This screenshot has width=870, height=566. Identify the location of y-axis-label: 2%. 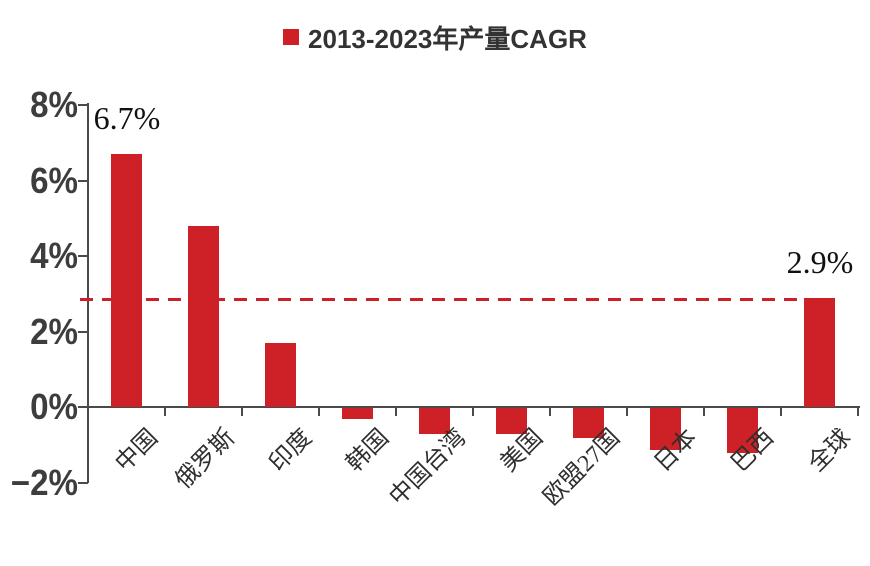
(54, 331).